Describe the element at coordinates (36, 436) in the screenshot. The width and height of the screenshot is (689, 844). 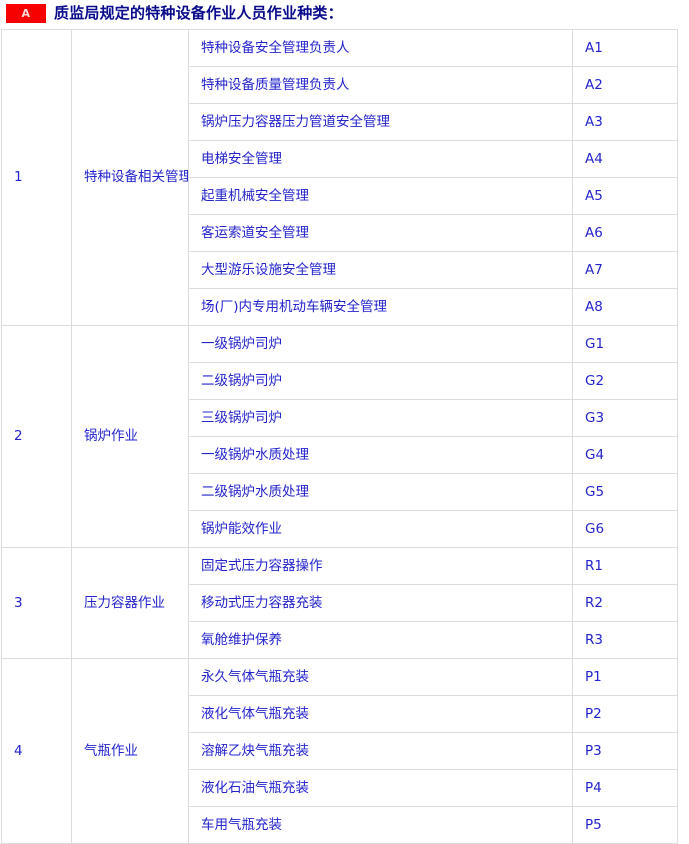
I see `group-index-cell: 2` at that location.